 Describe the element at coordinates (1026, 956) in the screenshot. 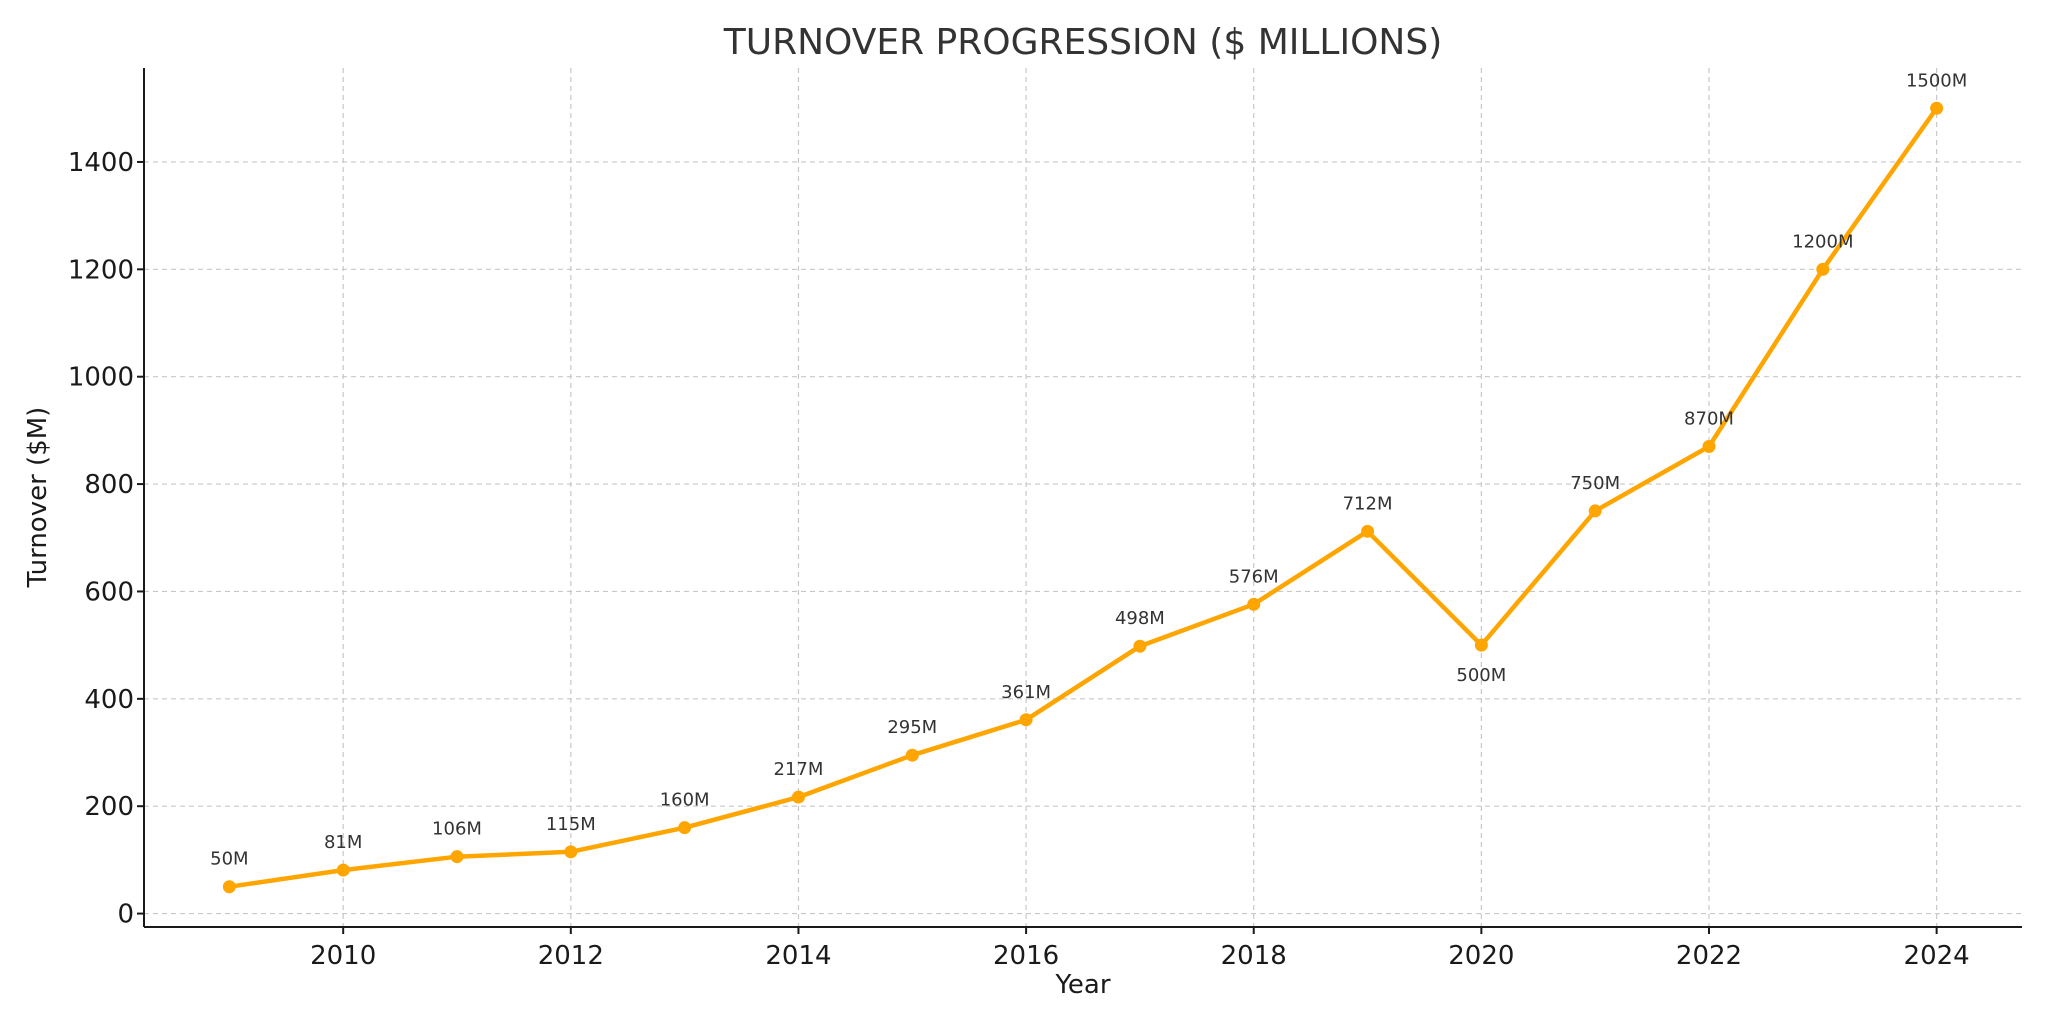

I see `x-tick-label: 2016` at that location.